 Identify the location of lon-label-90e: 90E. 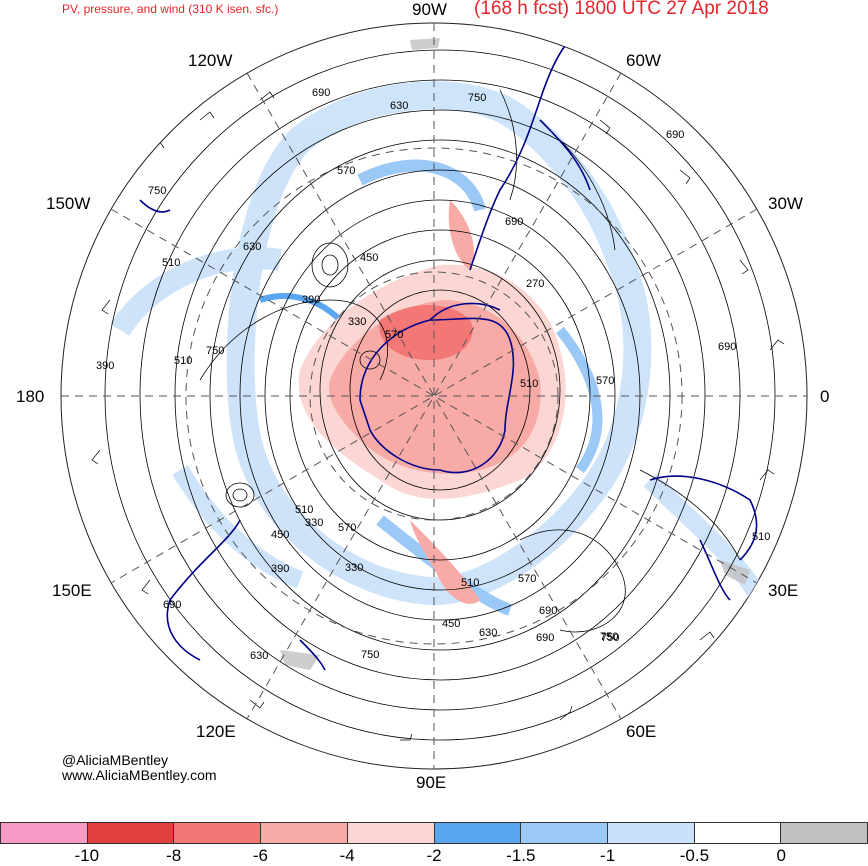
(431, 782).